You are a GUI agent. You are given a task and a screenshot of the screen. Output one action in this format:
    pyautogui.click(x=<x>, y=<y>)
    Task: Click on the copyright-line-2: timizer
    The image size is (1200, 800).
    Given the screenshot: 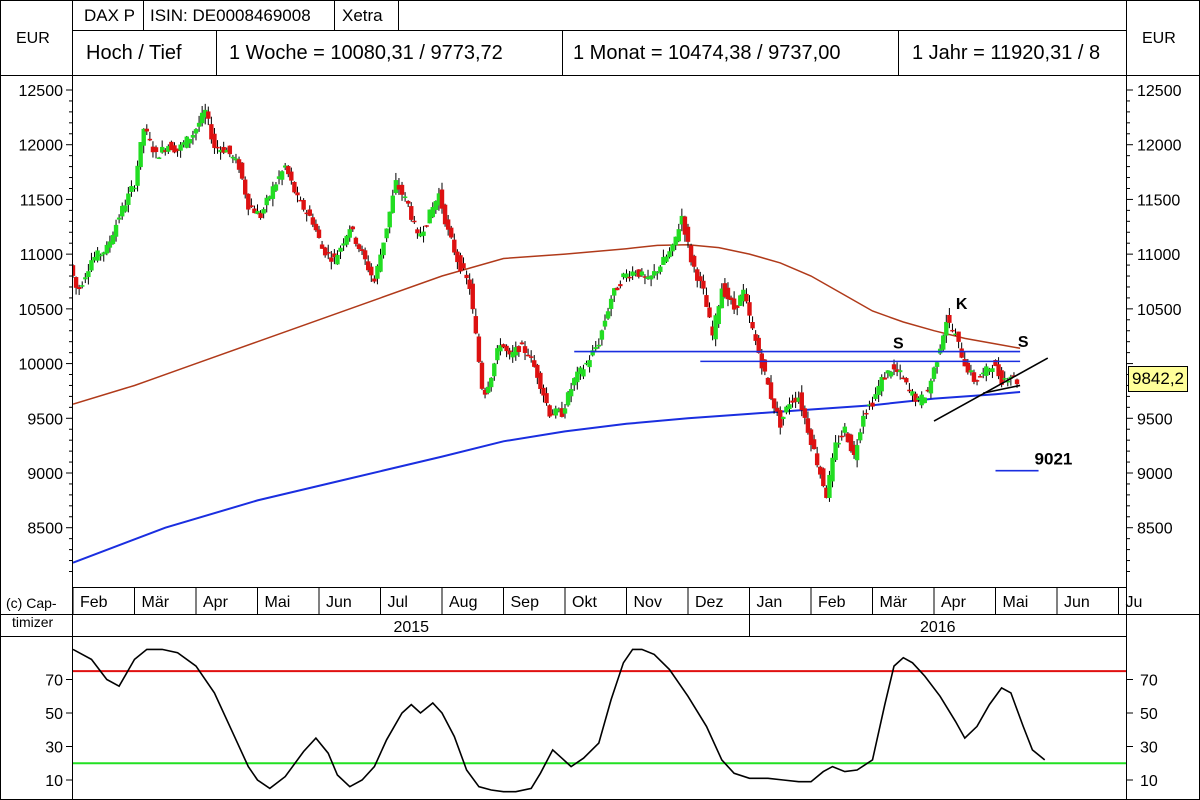 What is the action you would take?
    pyautogui.click(x=33, y=622)
    